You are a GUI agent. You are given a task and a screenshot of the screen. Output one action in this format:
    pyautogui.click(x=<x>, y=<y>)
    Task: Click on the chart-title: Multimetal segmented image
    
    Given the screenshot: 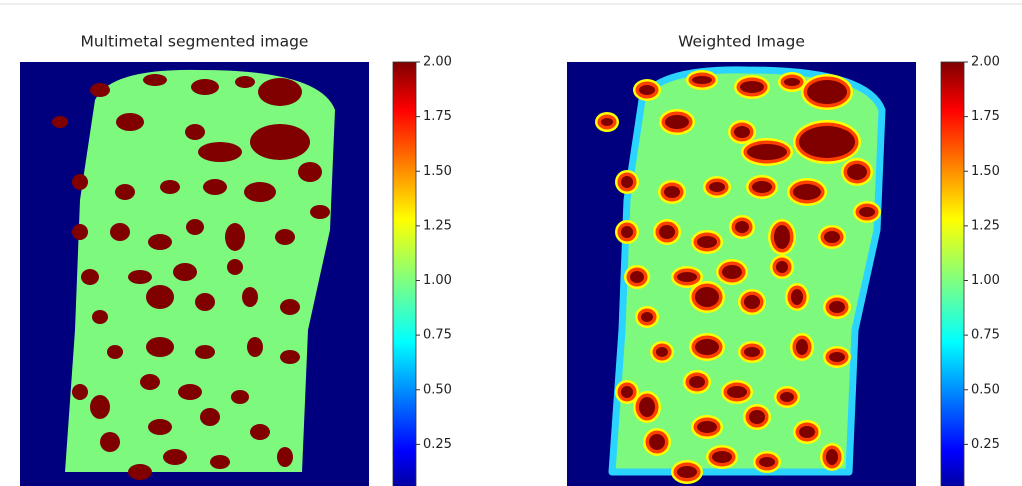 What is the action you would take?
    pyautogui.click(x=195, y=42)
    